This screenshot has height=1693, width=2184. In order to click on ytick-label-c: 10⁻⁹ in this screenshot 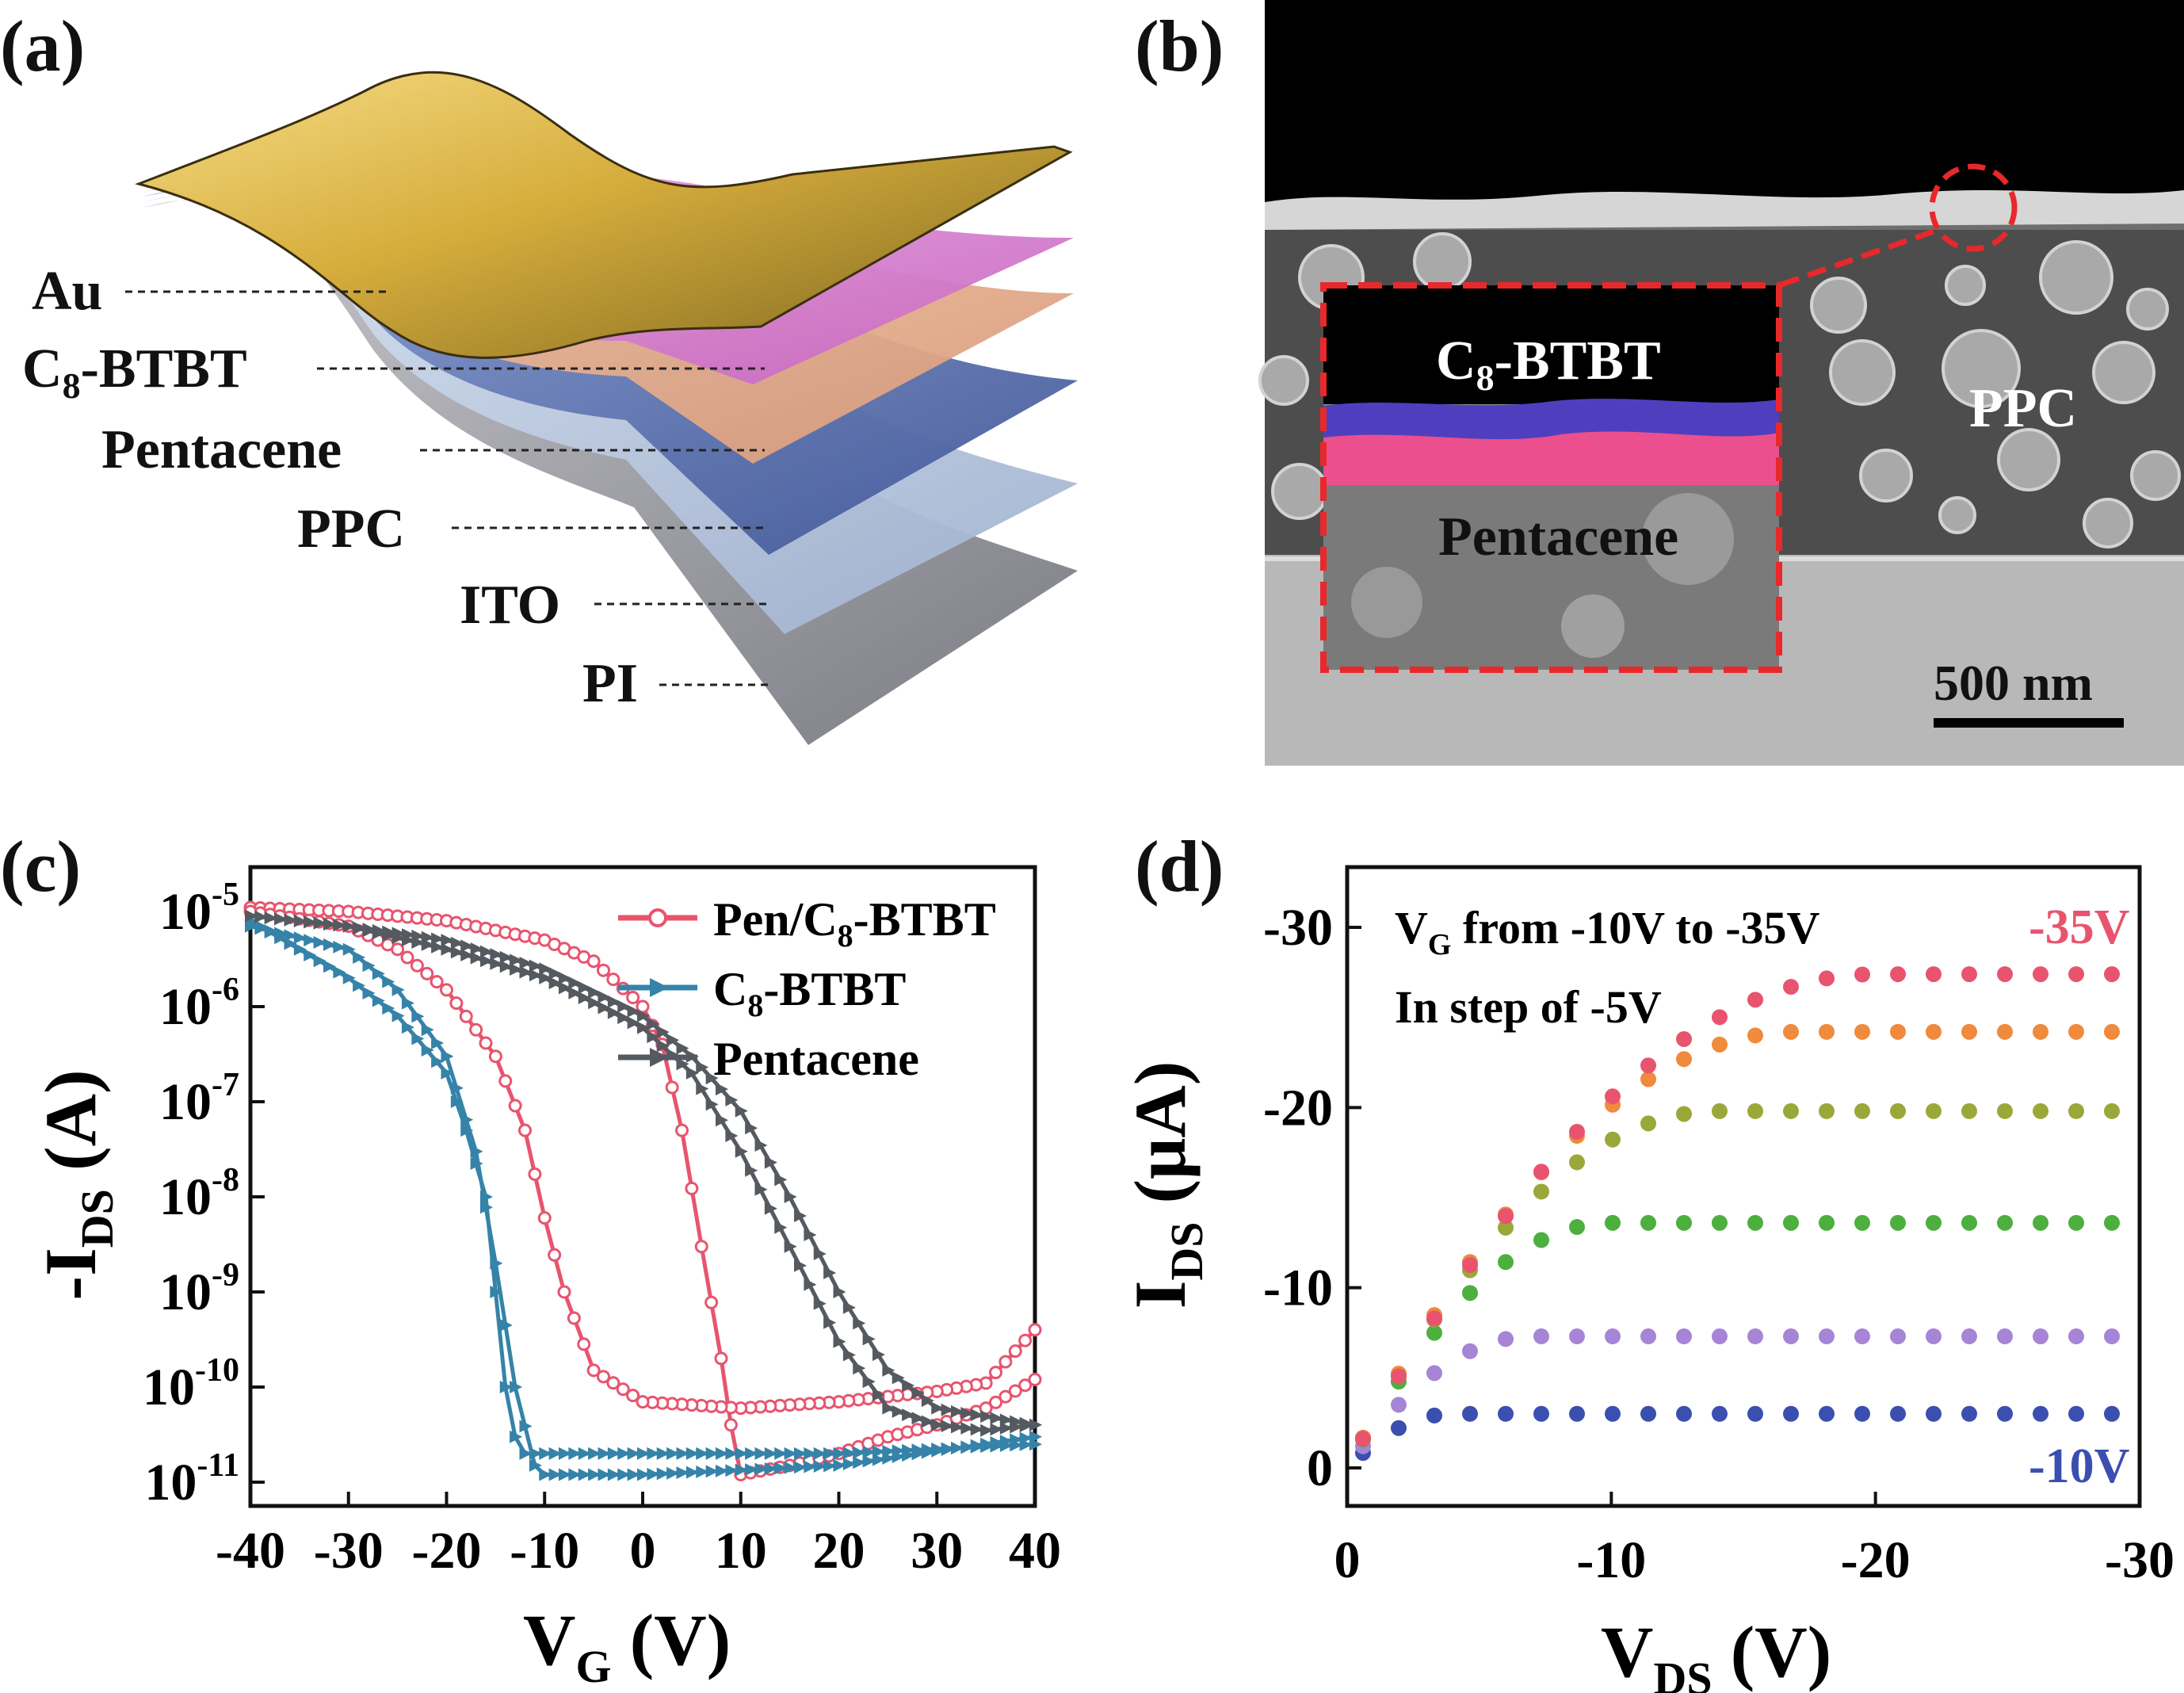, I will do `click(199, 1289)`.